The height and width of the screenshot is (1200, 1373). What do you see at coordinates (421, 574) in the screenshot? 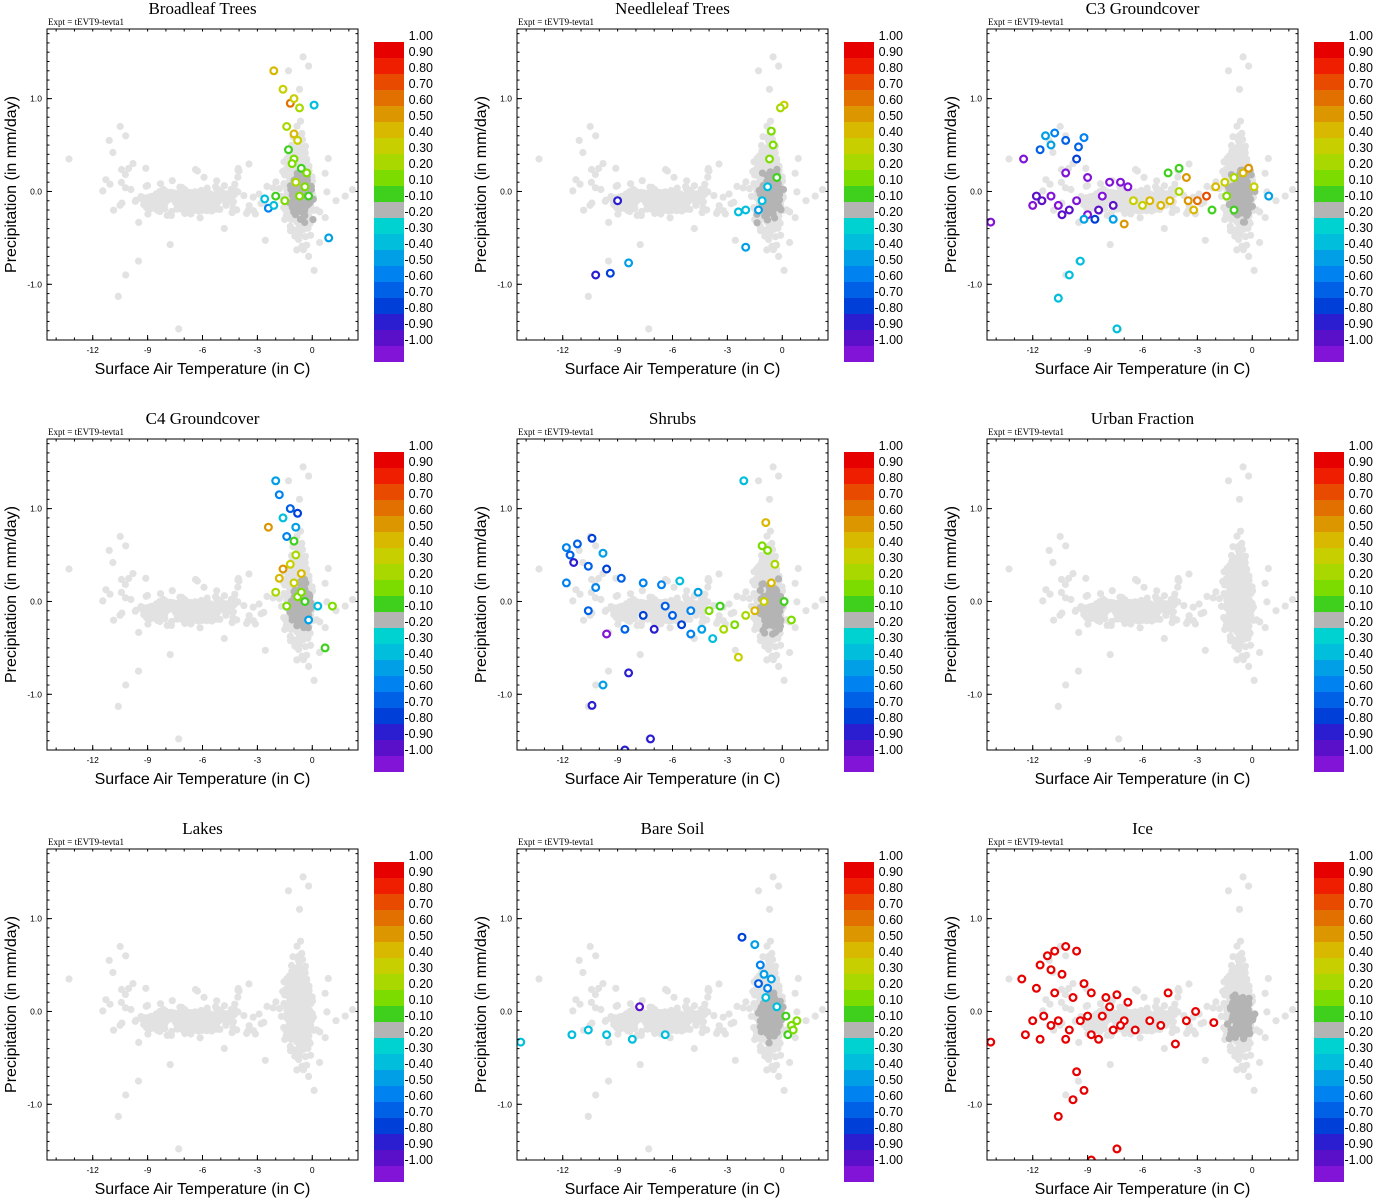
I see `colorbar-label: 0.20` at bounding box center [421, 574].